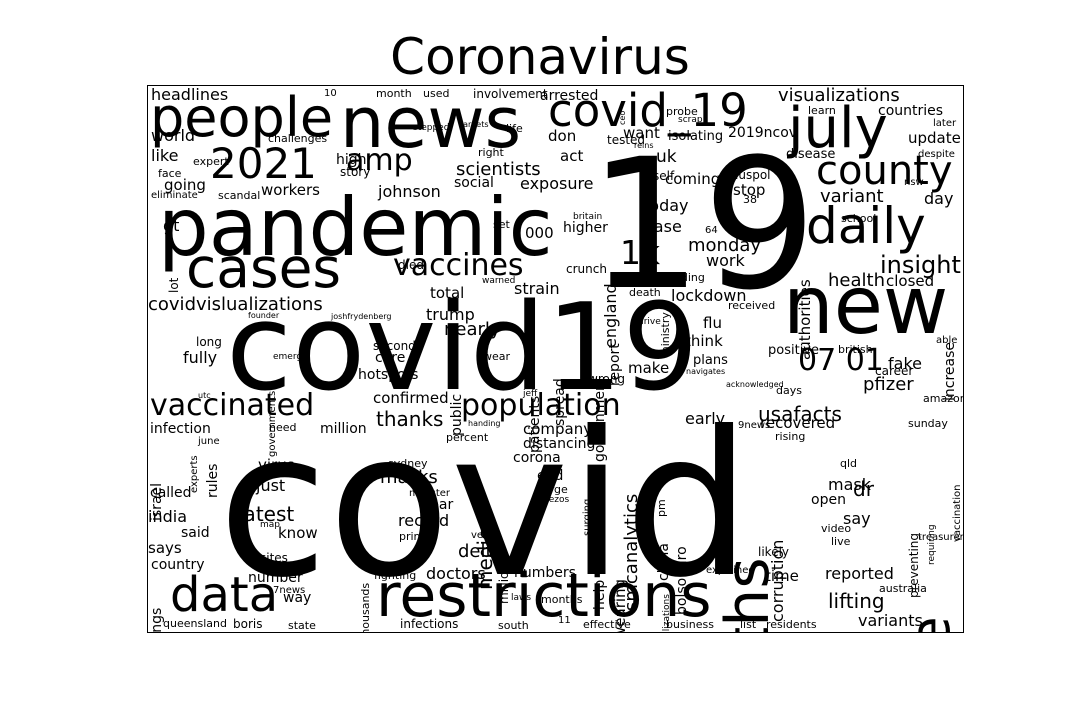 The width and height of the screenshot is (1080, 720). What do you see at coordinates (185, 185) in the screenshot?
I see `word-going: going` at bounding box center [185, 185].